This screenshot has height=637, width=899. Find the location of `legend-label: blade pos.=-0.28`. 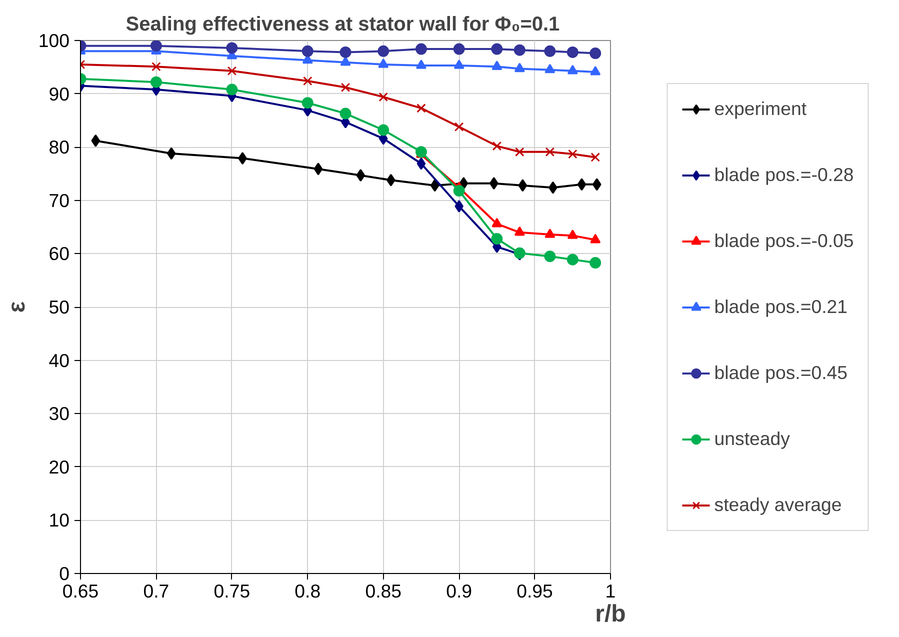

legend-label: blade pos.=-0.28 is located at coordinates (784, 175).